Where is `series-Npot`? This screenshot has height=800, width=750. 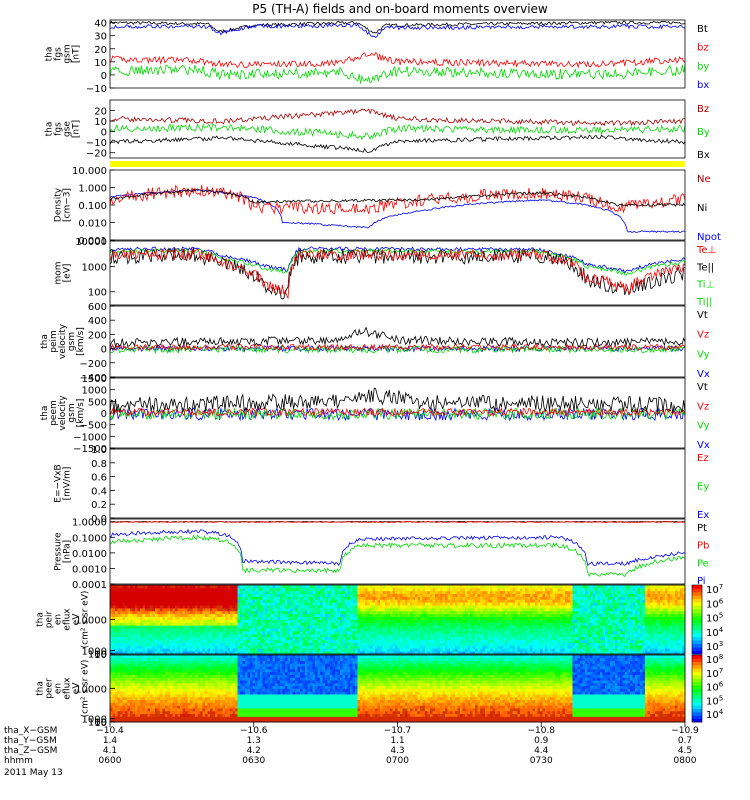
series-Npot is located at coordinates (397, 211).